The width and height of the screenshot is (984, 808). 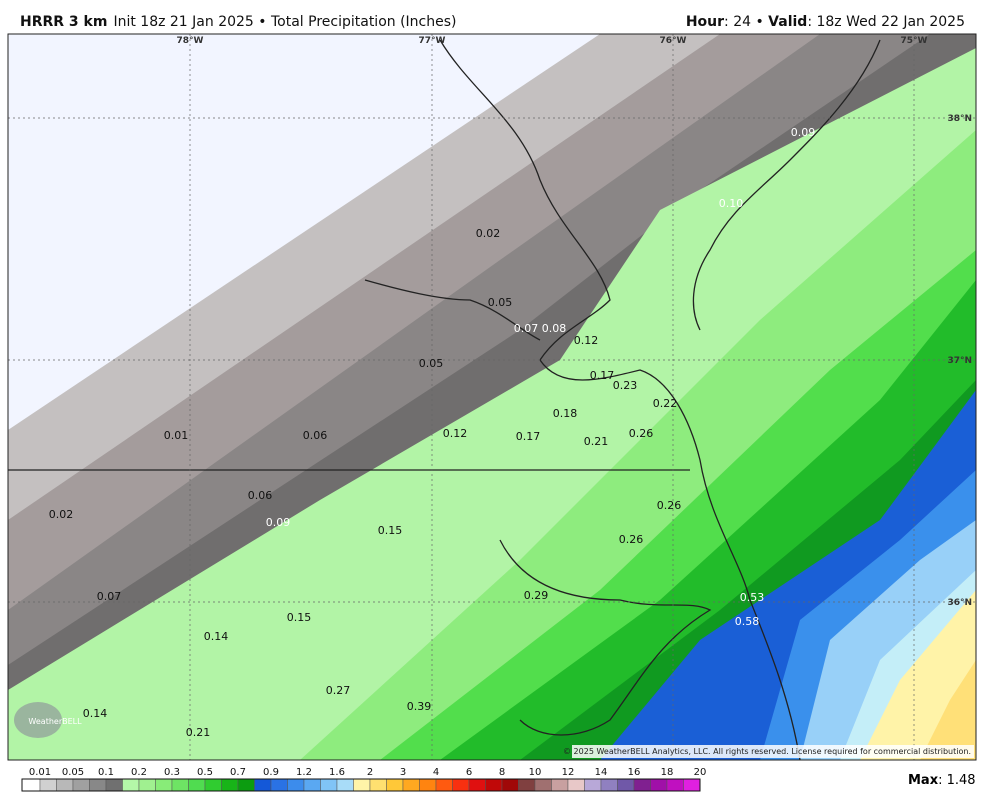 What do you see at coordinates (914, 41) in the screenshot?
I see `lon-label: 75°W` at bounding box center [914, 41].